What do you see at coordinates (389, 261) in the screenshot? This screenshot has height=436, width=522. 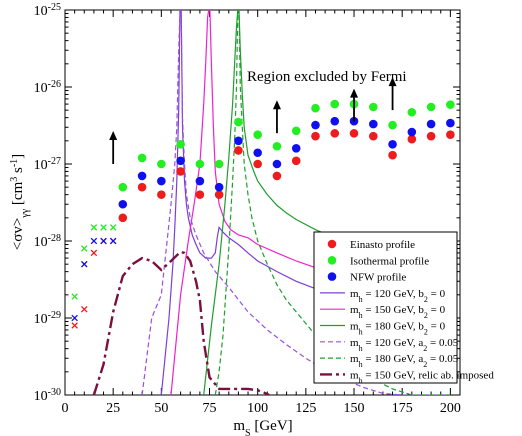 I see `legend-label: Isothermal profile` at bounding box center [389, 261].